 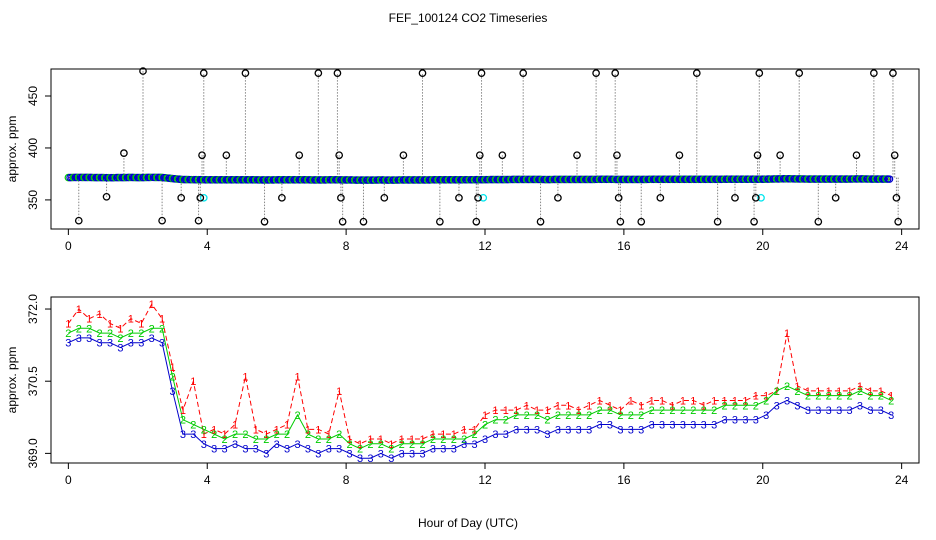 I want to click on top-y-axis-title: approx. ppm, so click(x=12, y=149).